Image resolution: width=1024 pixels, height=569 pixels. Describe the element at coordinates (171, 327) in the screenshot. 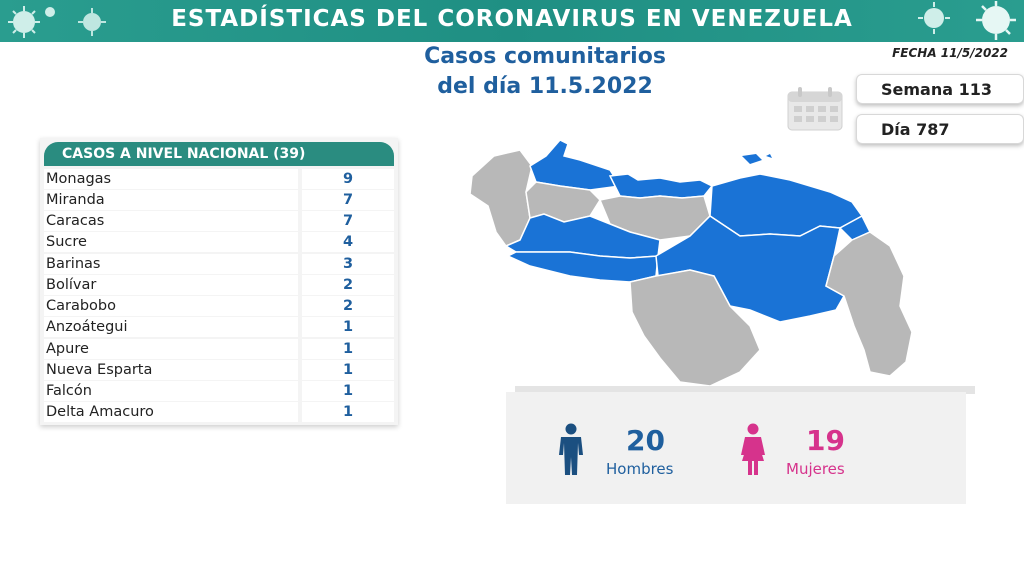

I see `state-name: Anzoátegui` at that location.